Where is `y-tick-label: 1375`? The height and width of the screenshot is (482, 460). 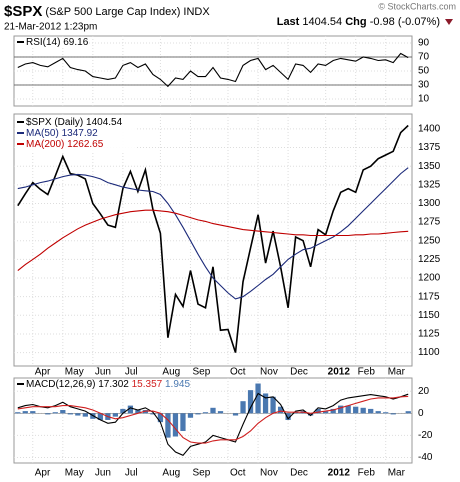
y-tick-label: 1375 is located at coordinates (429, 147).